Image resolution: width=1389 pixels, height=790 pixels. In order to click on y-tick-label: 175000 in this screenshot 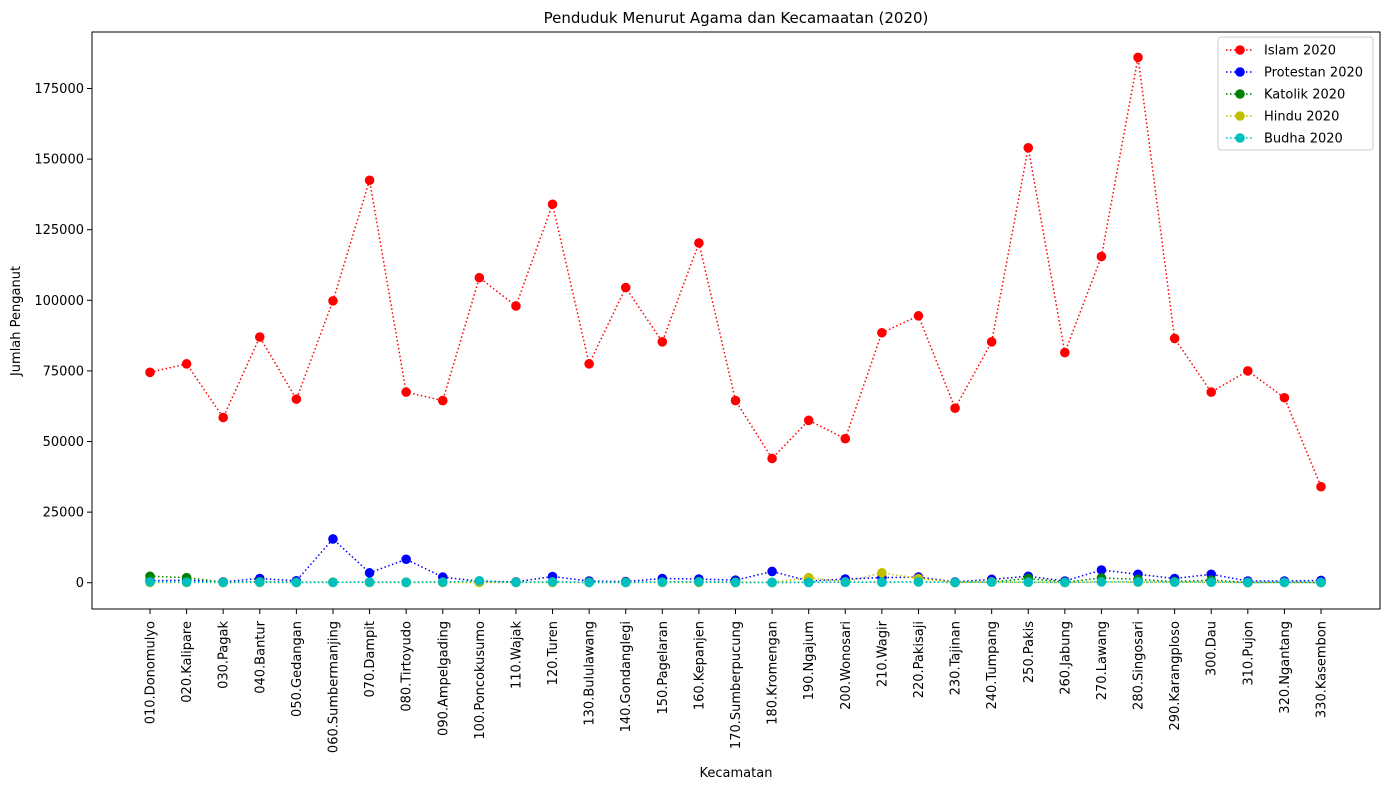, I will do `click(59, 89)`.